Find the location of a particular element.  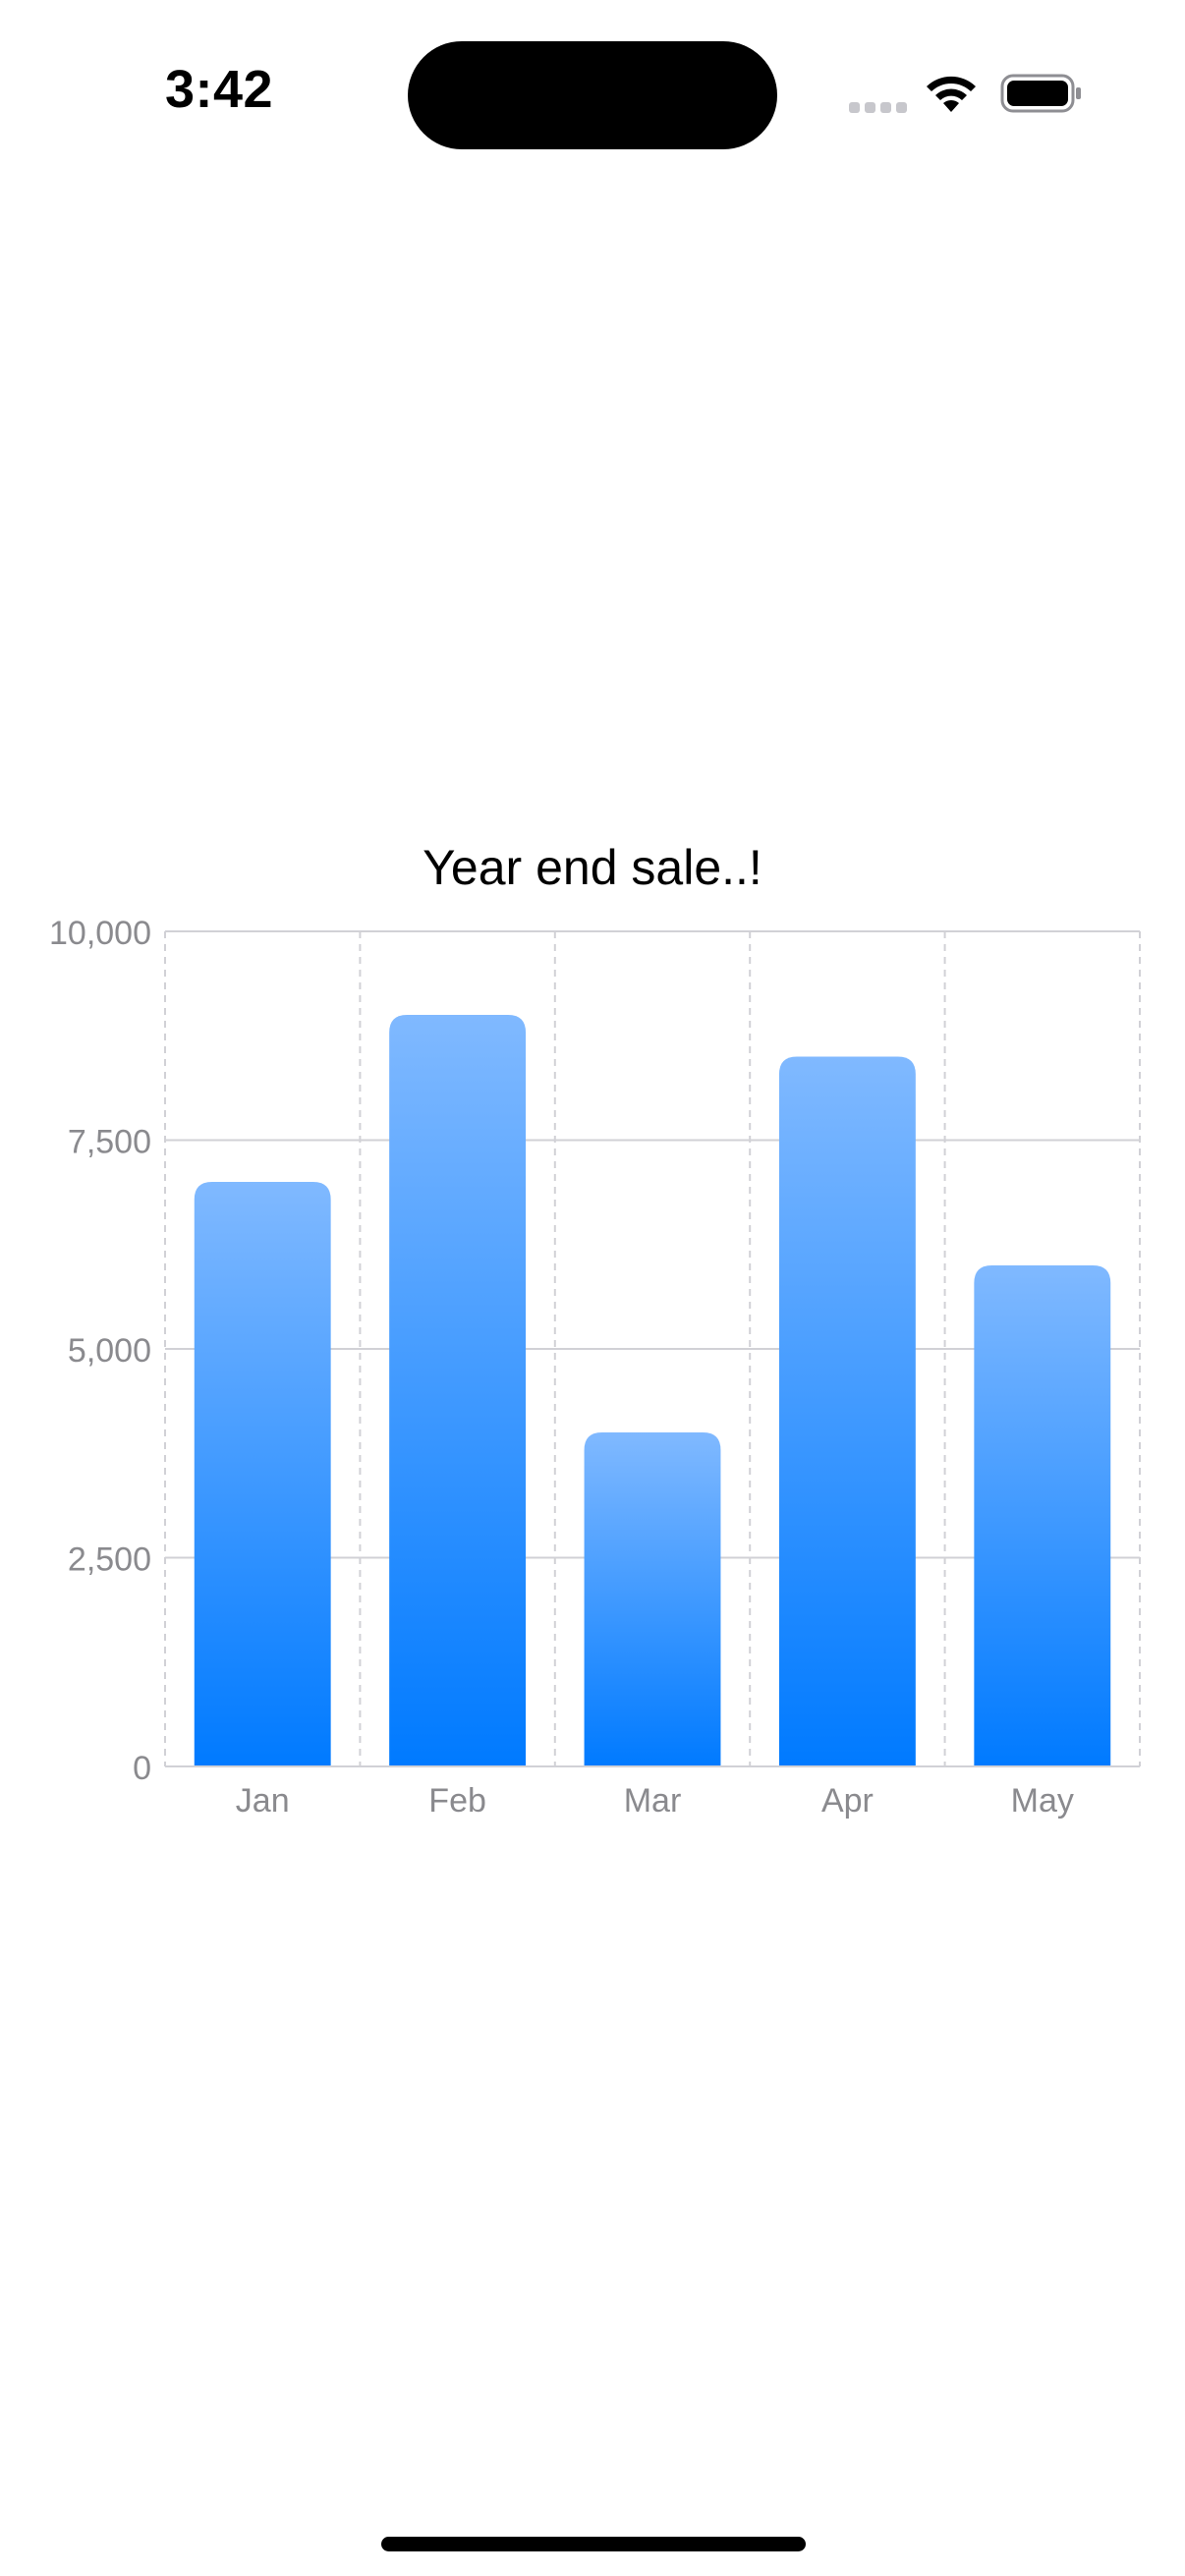

y-tick-label: 10,000 is located at coordinates (100, 933).